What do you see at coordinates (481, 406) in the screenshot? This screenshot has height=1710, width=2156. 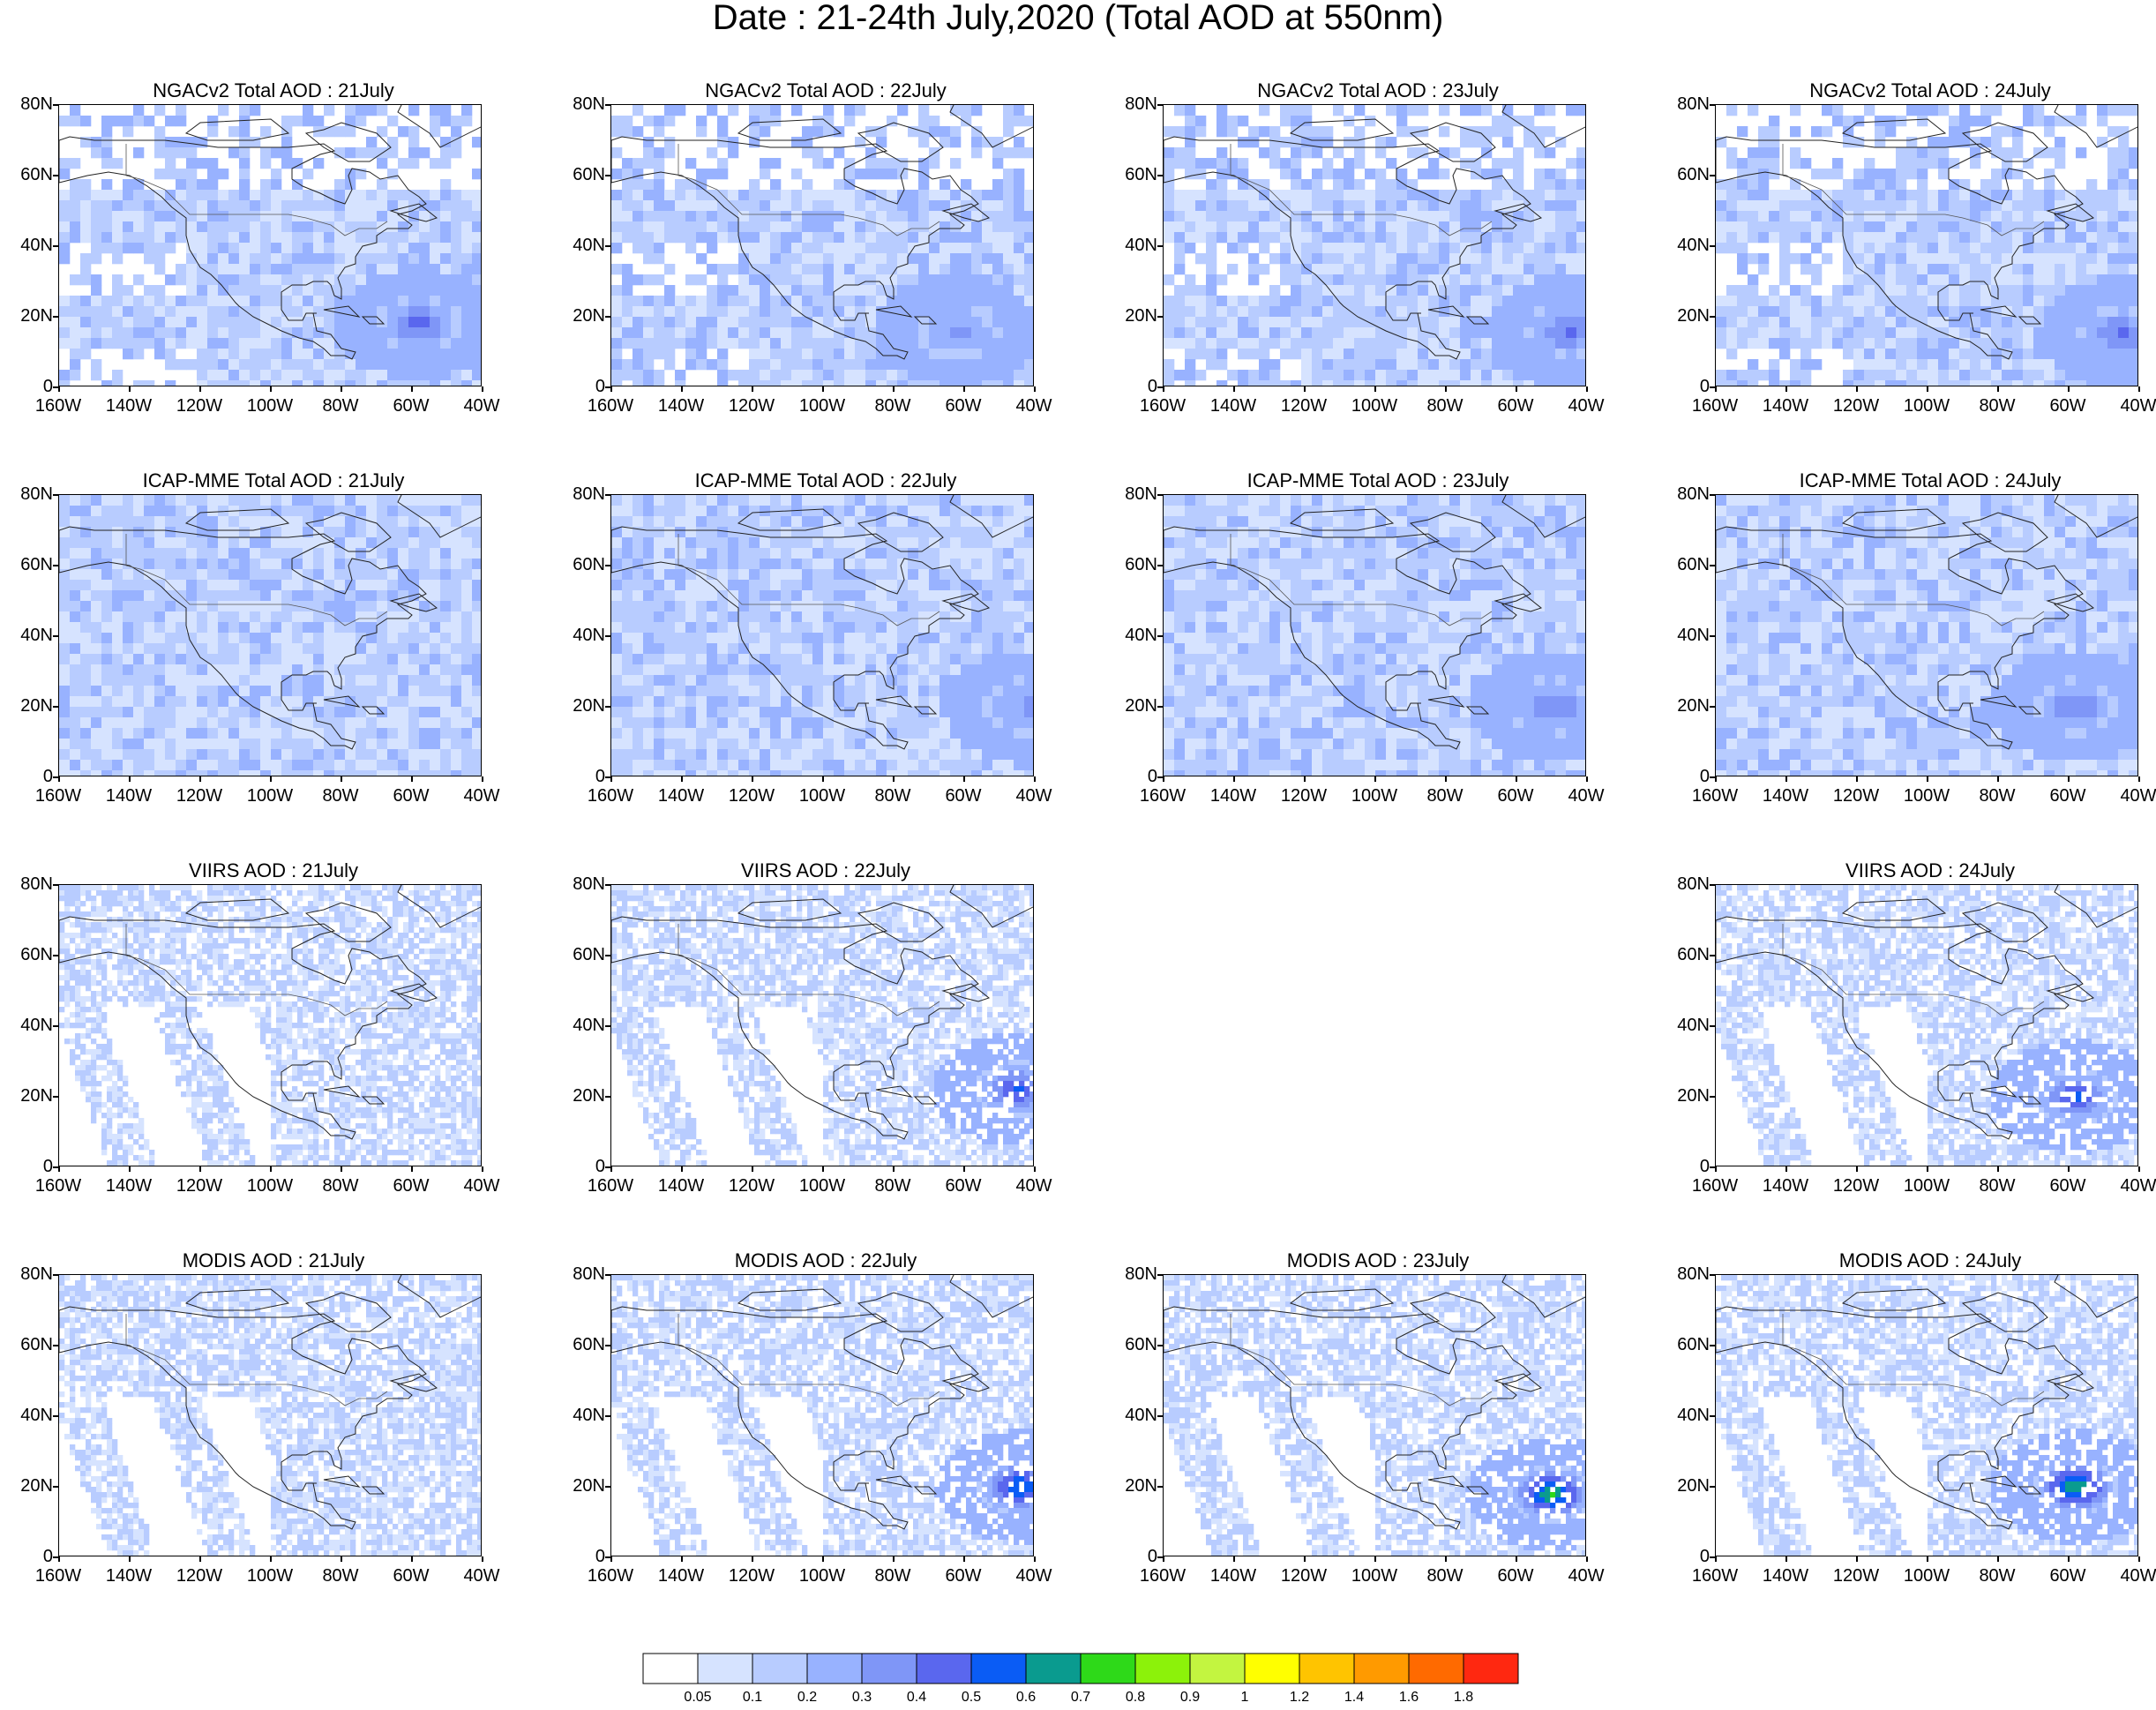 I see `lon-tick-label: 40W` at bounding box center [481, 406].